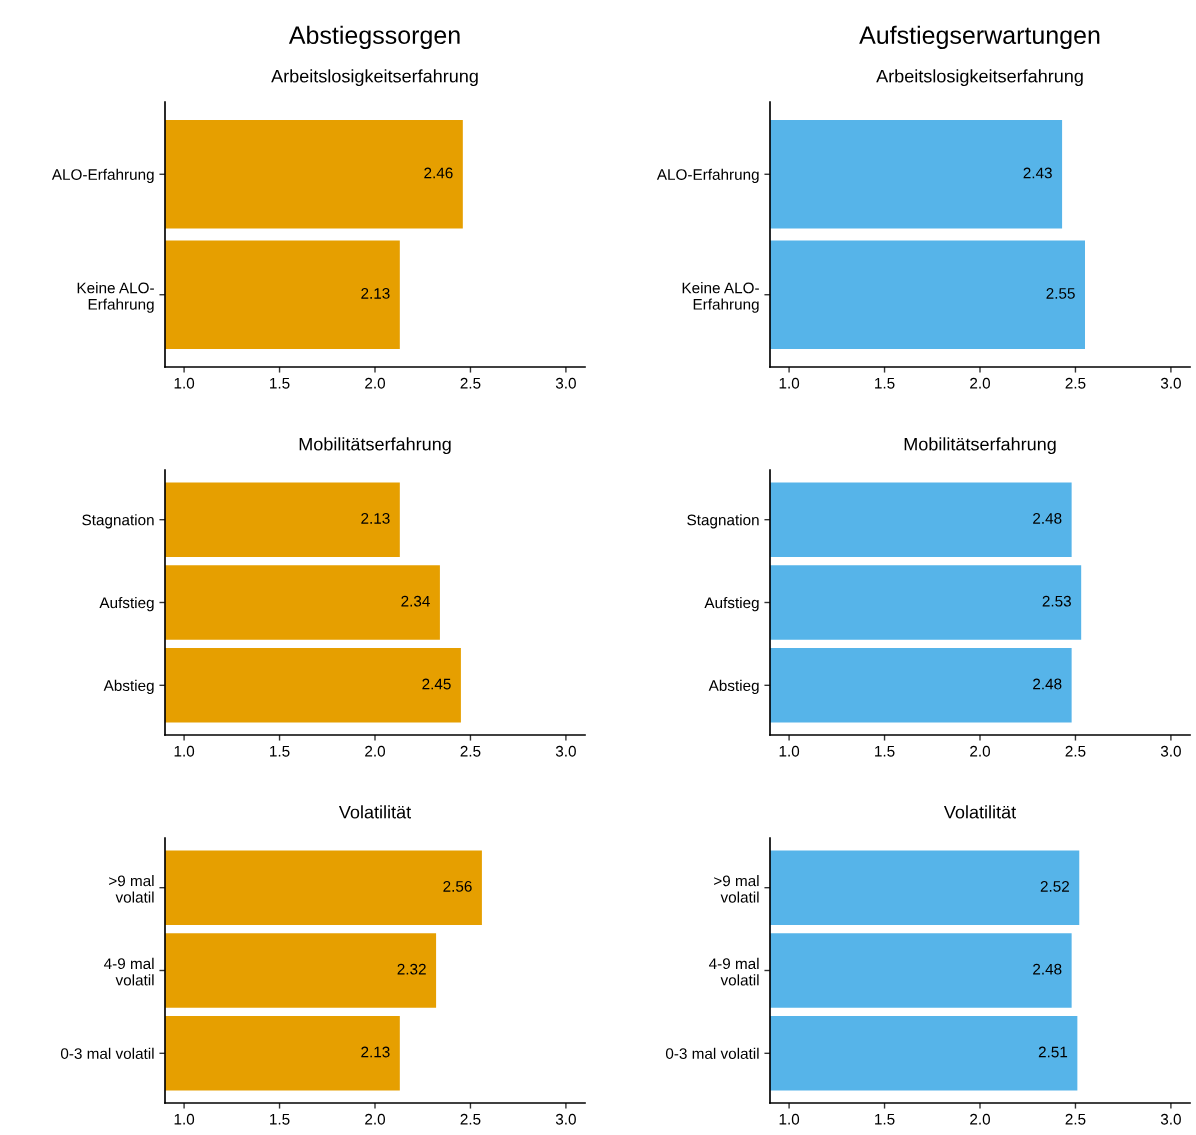 The width and height of the screenshot is (1196, 1135). What do you see at coordinates (374, 37) in the screenshot?
I see `chart-title: Abstiegssorgen` at bounding box center [374, 37].